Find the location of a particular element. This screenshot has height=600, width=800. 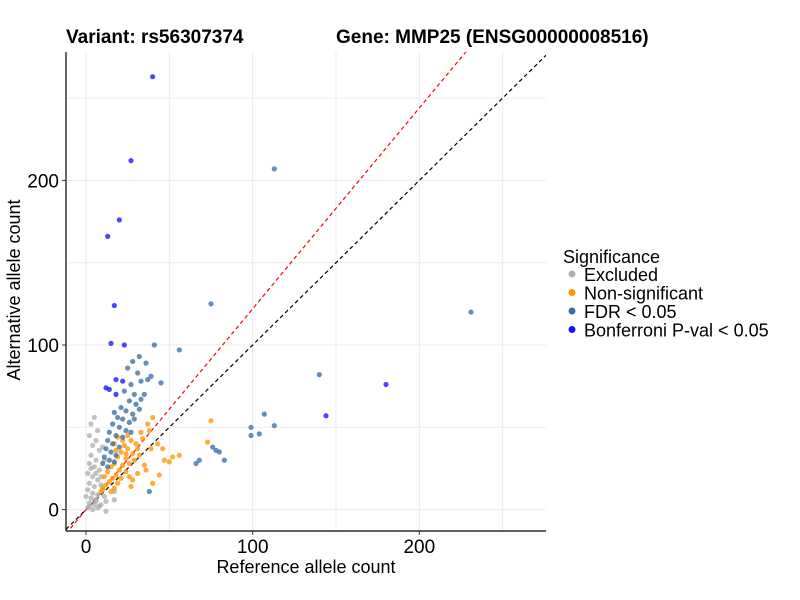

y-tick-label: 0 is located at coordinates (53, 511).